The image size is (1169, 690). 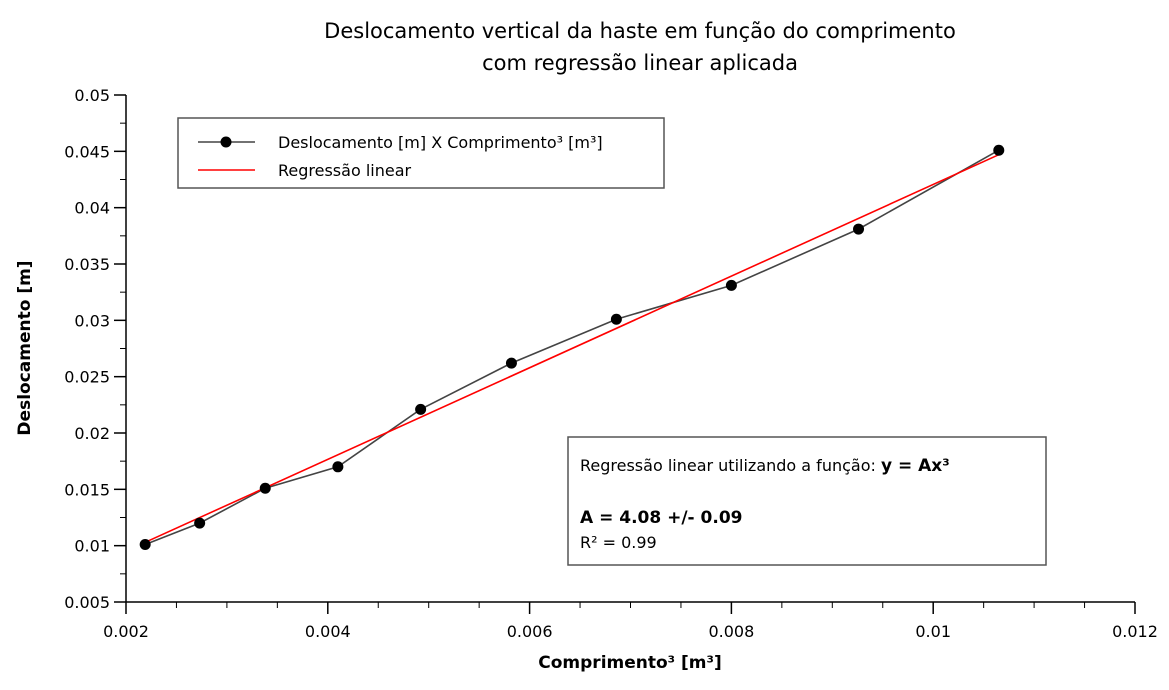 I want to click on y-tick-label: 0.005, so click(x=87, y=602).